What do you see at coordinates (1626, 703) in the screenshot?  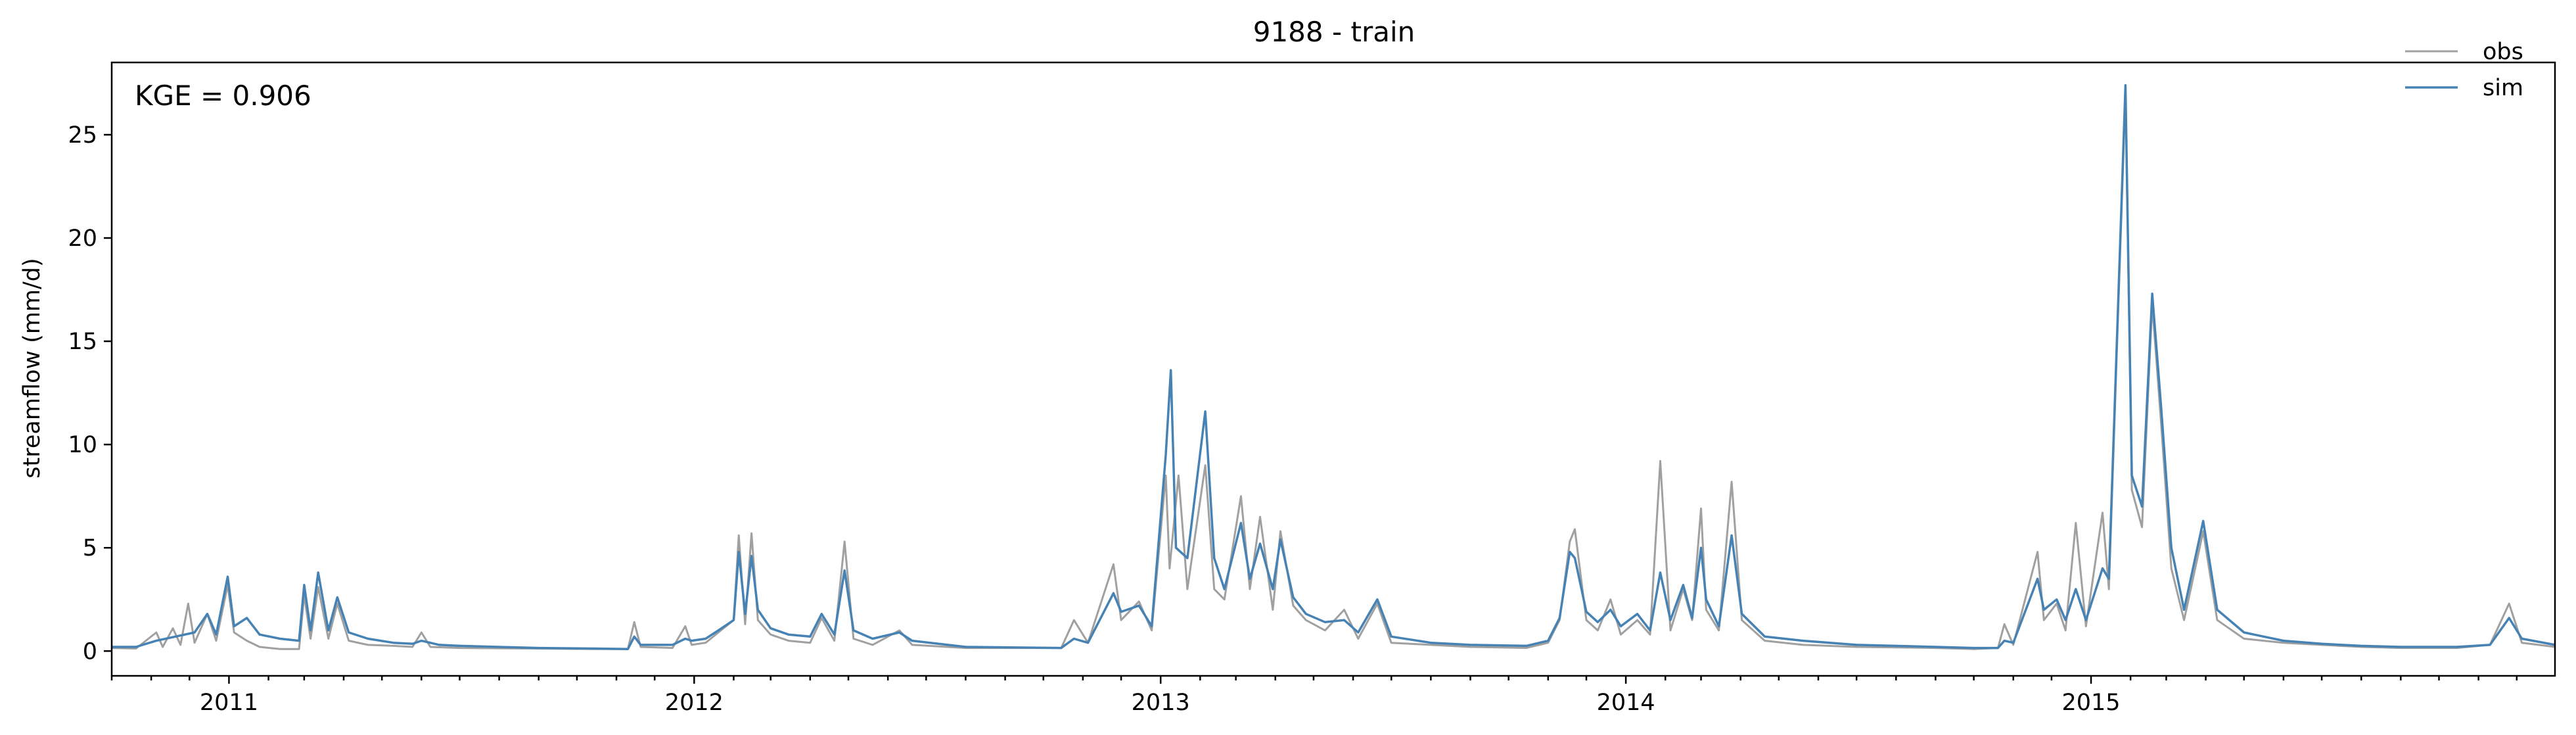 I see `x-tick-label: 2014` at bounding box center [1626, 703].